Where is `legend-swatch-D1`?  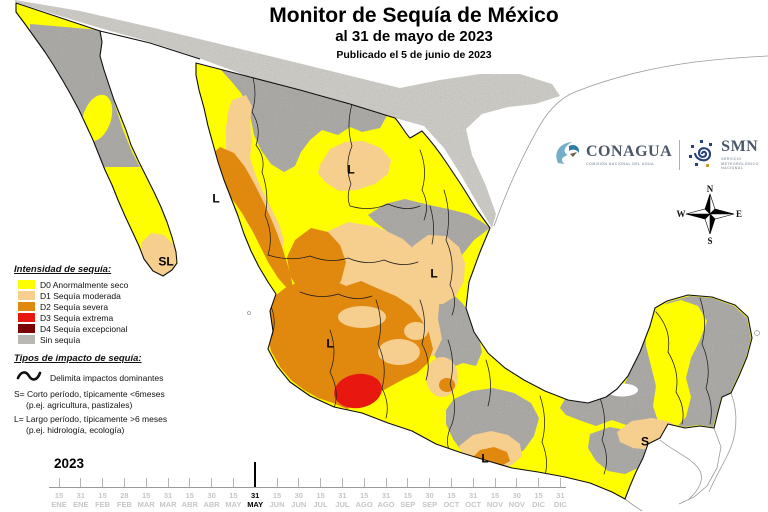 legend-swatch-D1 is located at coordinates (26, 295).